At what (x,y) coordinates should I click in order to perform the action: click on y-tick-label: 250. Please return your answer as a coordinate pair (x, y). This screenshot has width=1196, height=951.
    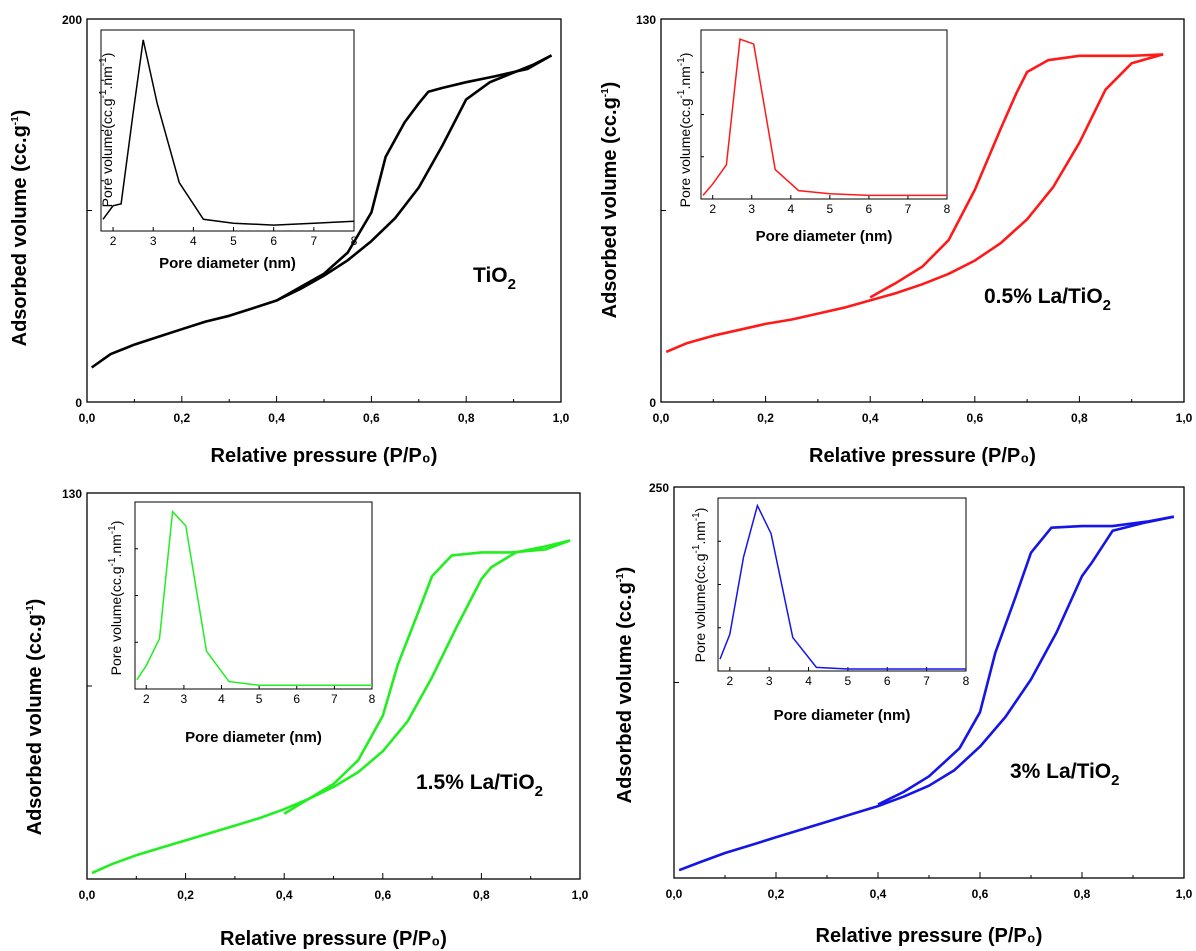
    Looking at the image, I should click on (659, 488).